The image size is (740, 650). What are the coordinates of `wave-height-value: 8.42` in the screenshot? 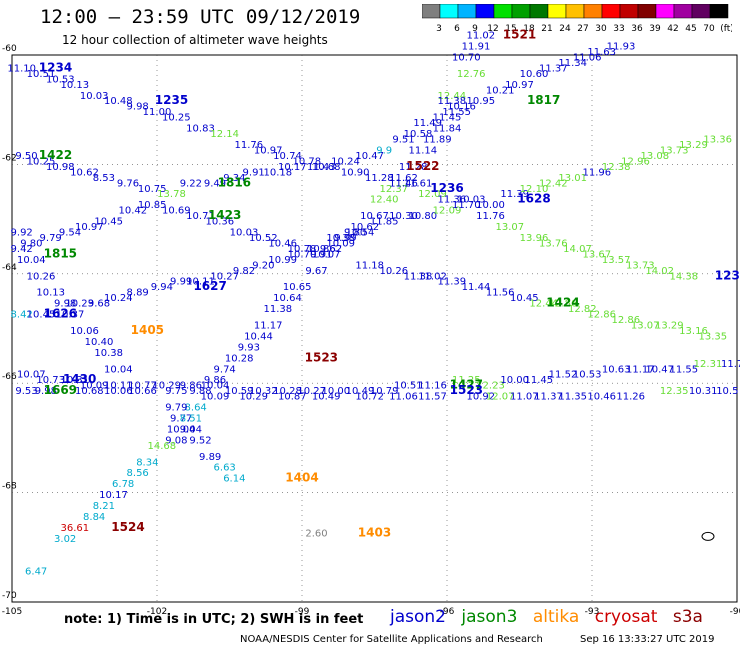 It's located at (22, 315).